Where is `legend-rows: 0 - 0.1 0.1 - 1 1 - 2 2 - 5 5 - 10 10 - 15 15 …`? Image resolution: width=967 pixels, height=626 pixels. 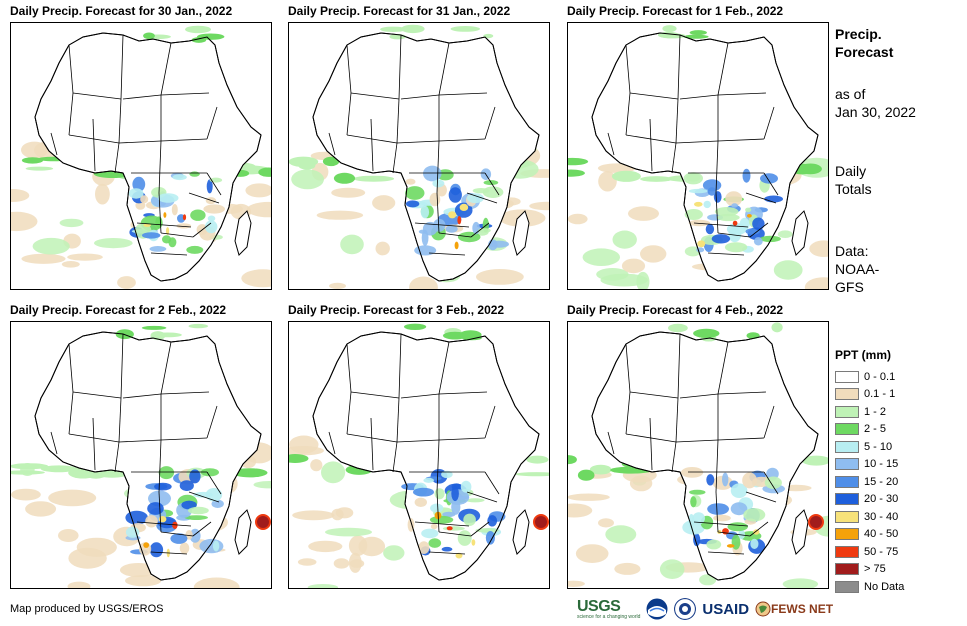 legend-rows: 0 - 0.1 0.1 - 1 1 - 2 2 - 5 5 - 10 10 - 15 15 … is located at coordinates (869, 481).